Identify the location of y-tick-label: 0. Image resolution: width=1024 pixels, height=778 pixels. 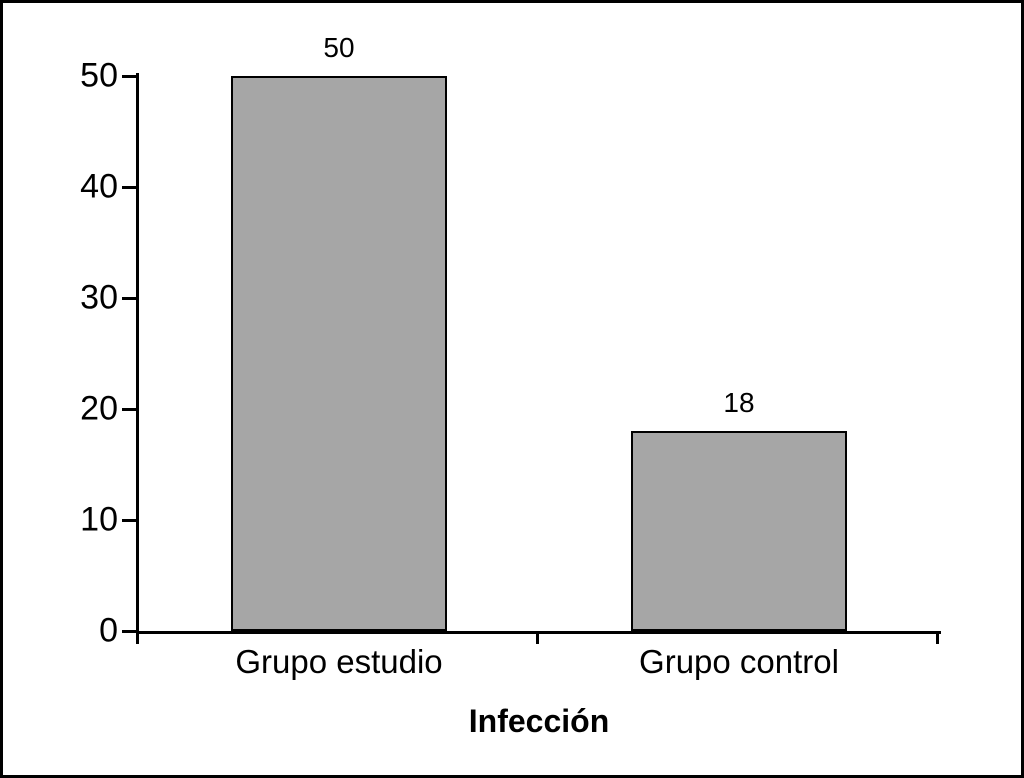
(108, 630).